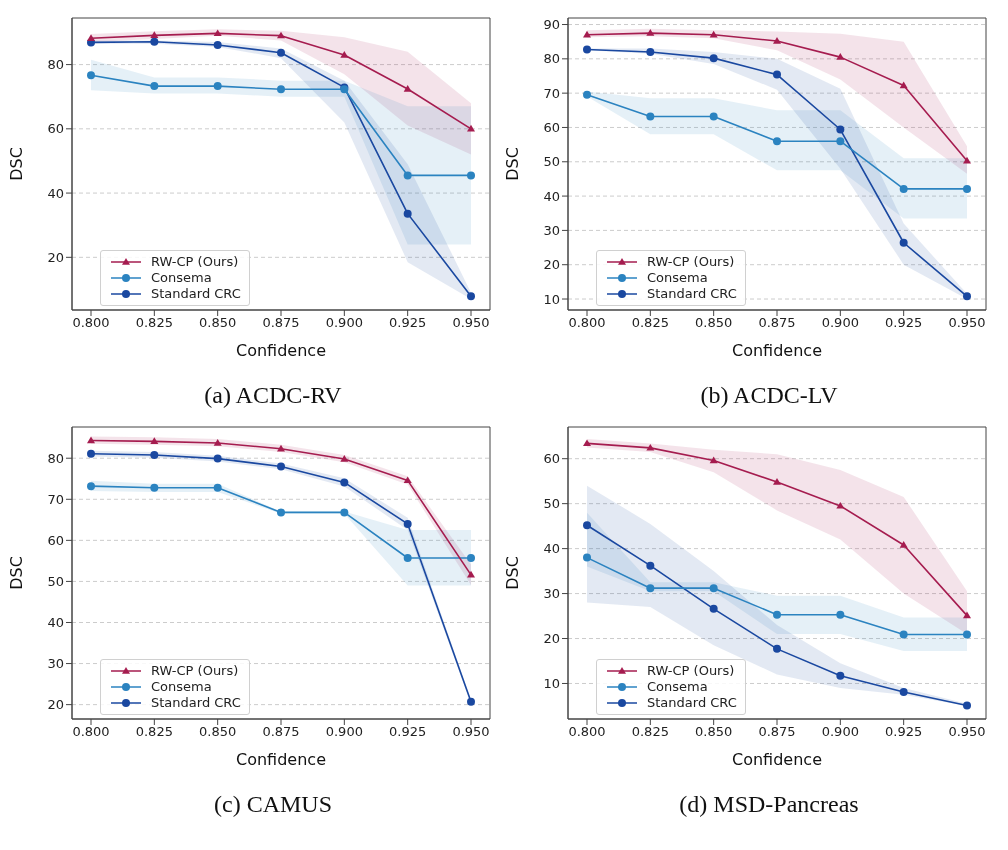  Describe the element at coordinates (769, 395) in the screenshot. I see `text: (b) ACDC-LV` at that location.